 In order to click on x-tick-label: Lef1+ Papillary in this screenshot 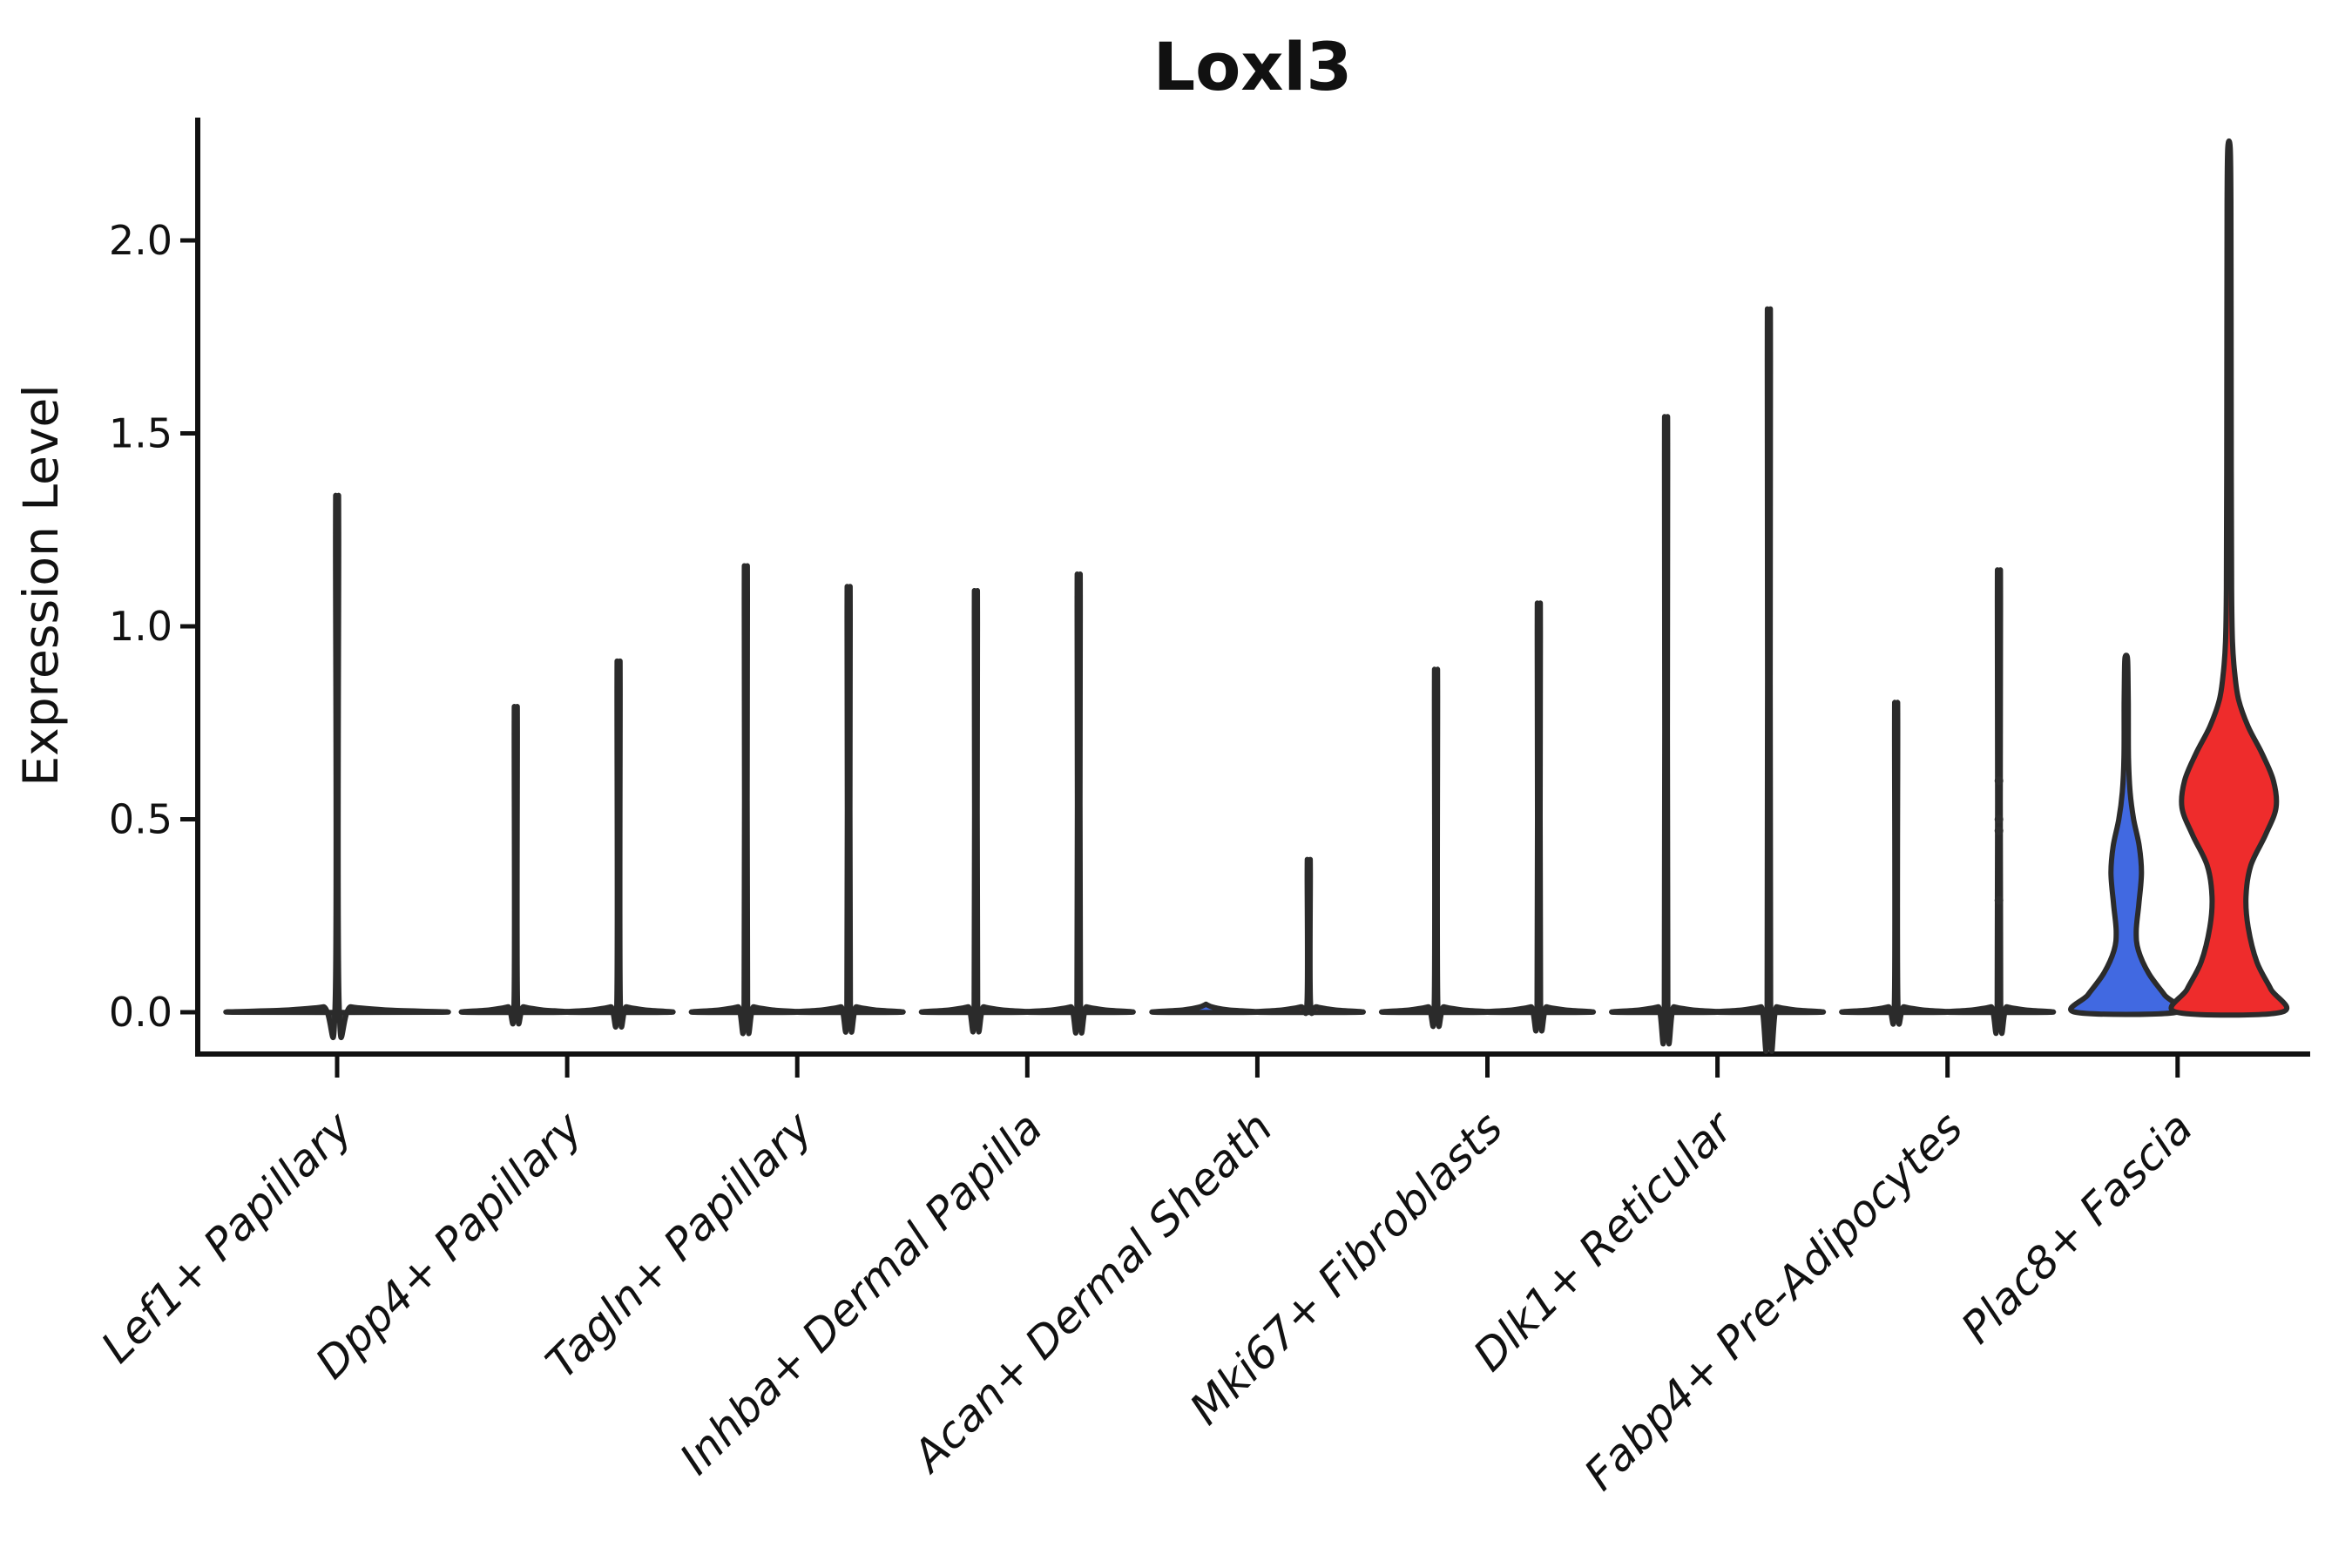, I will do `click(226, 1236)`.